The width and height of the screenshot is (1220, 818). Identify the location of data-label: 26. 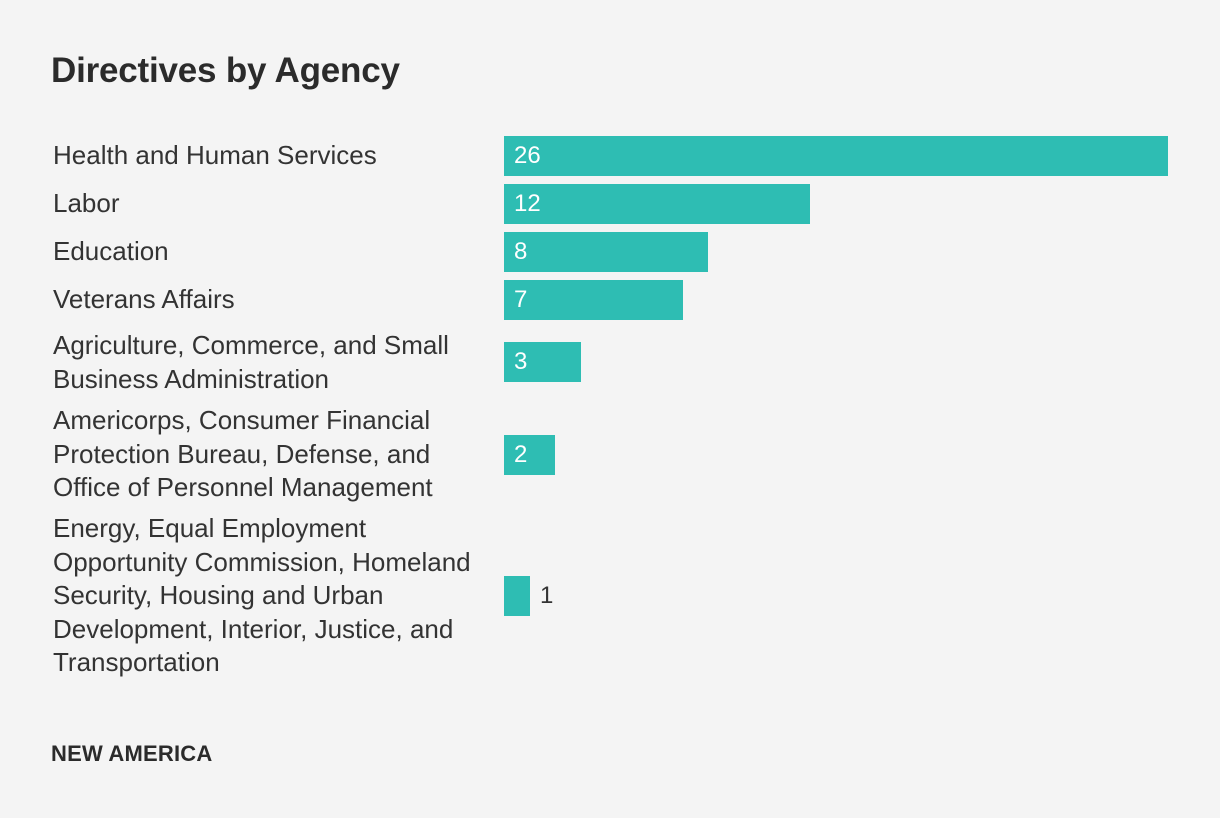
(527, 155).